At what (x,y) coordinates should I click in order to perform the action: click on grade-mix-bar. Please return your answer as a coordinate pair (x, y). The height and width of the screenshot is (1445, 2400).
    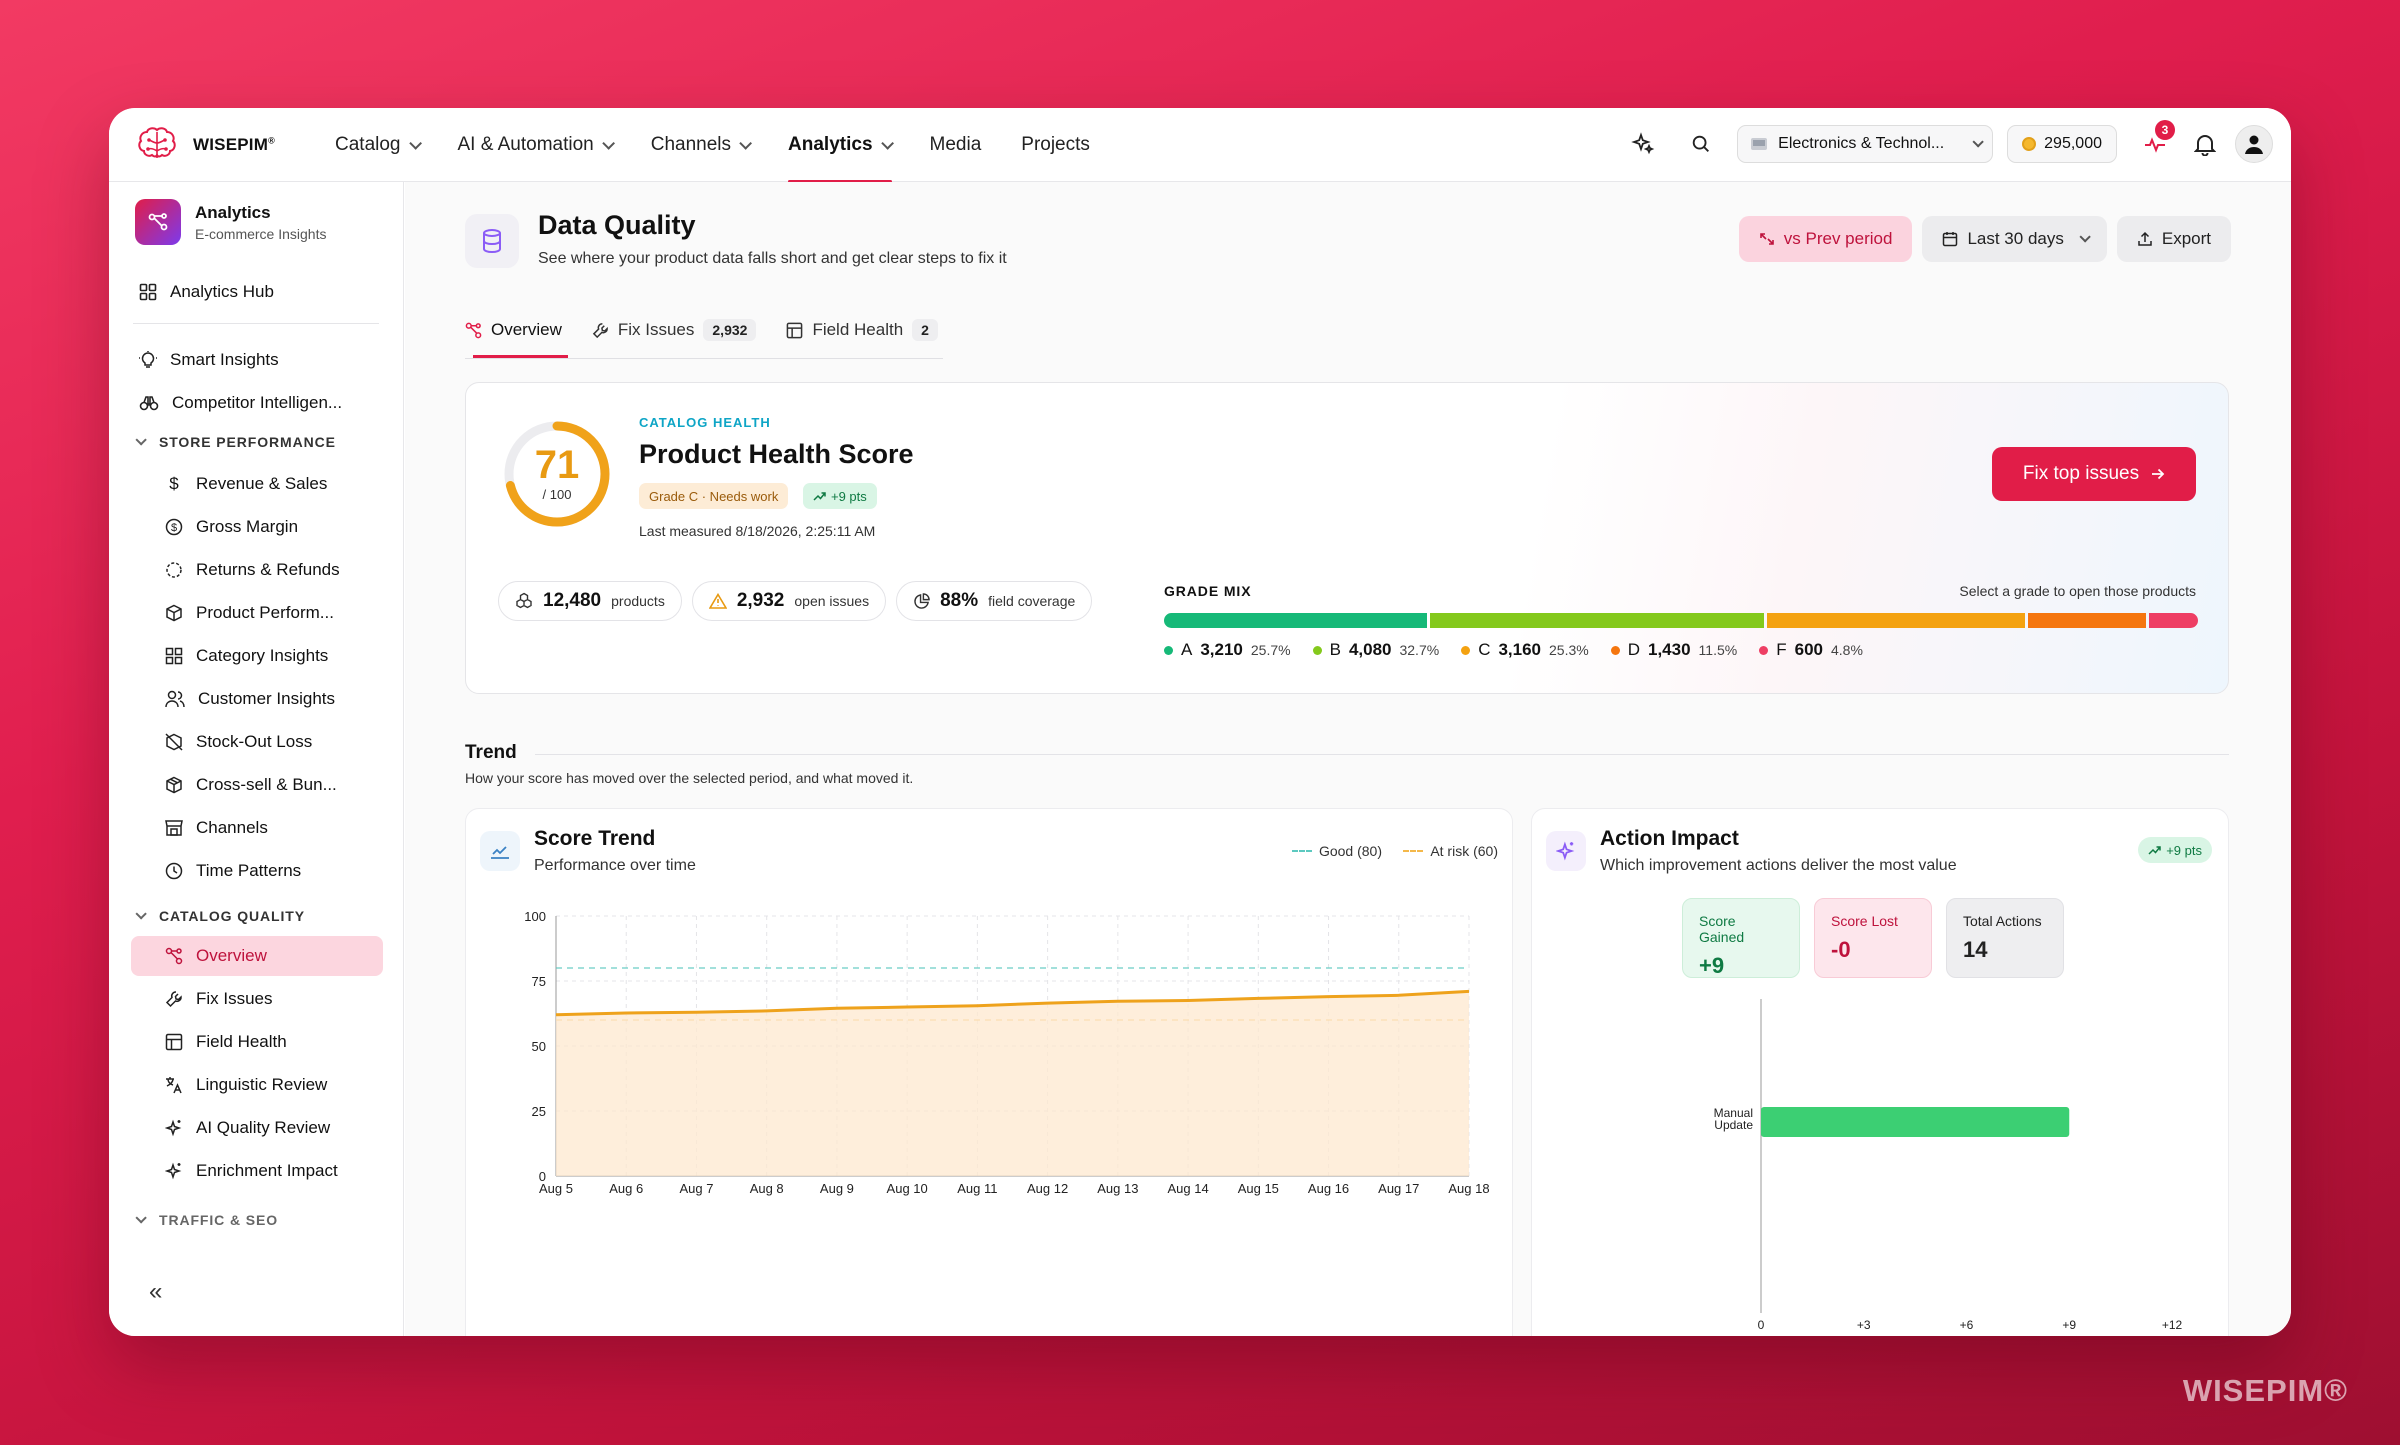
    Looking at the image, I should click on (1681, 620).